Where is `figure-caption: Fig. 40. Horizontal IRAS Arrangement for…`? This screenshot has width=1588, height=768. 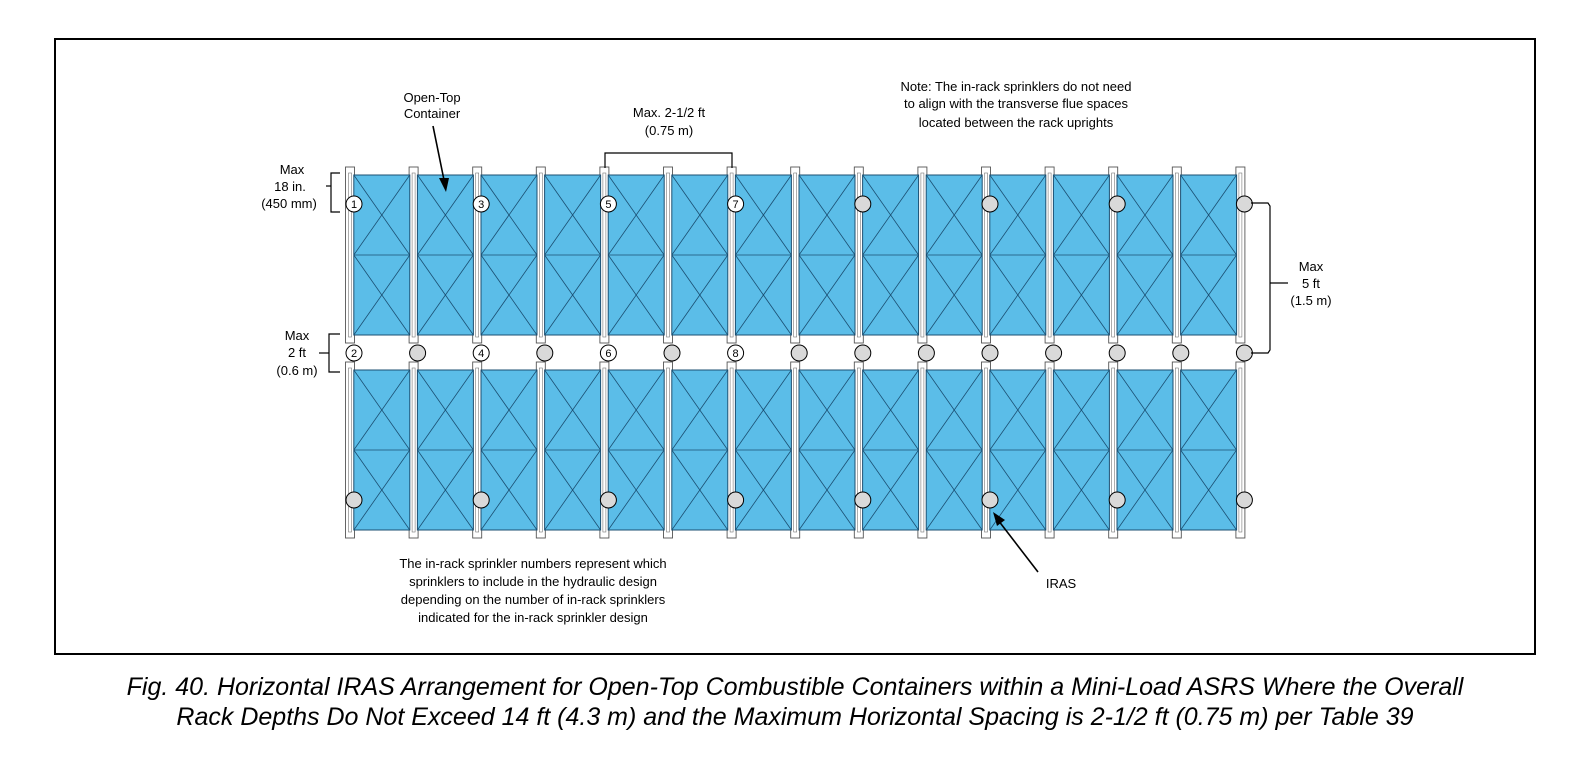 figure-caption: Fig. 40. Horizontal IRAS Arrangement for… is located at coordinates (795, 702).